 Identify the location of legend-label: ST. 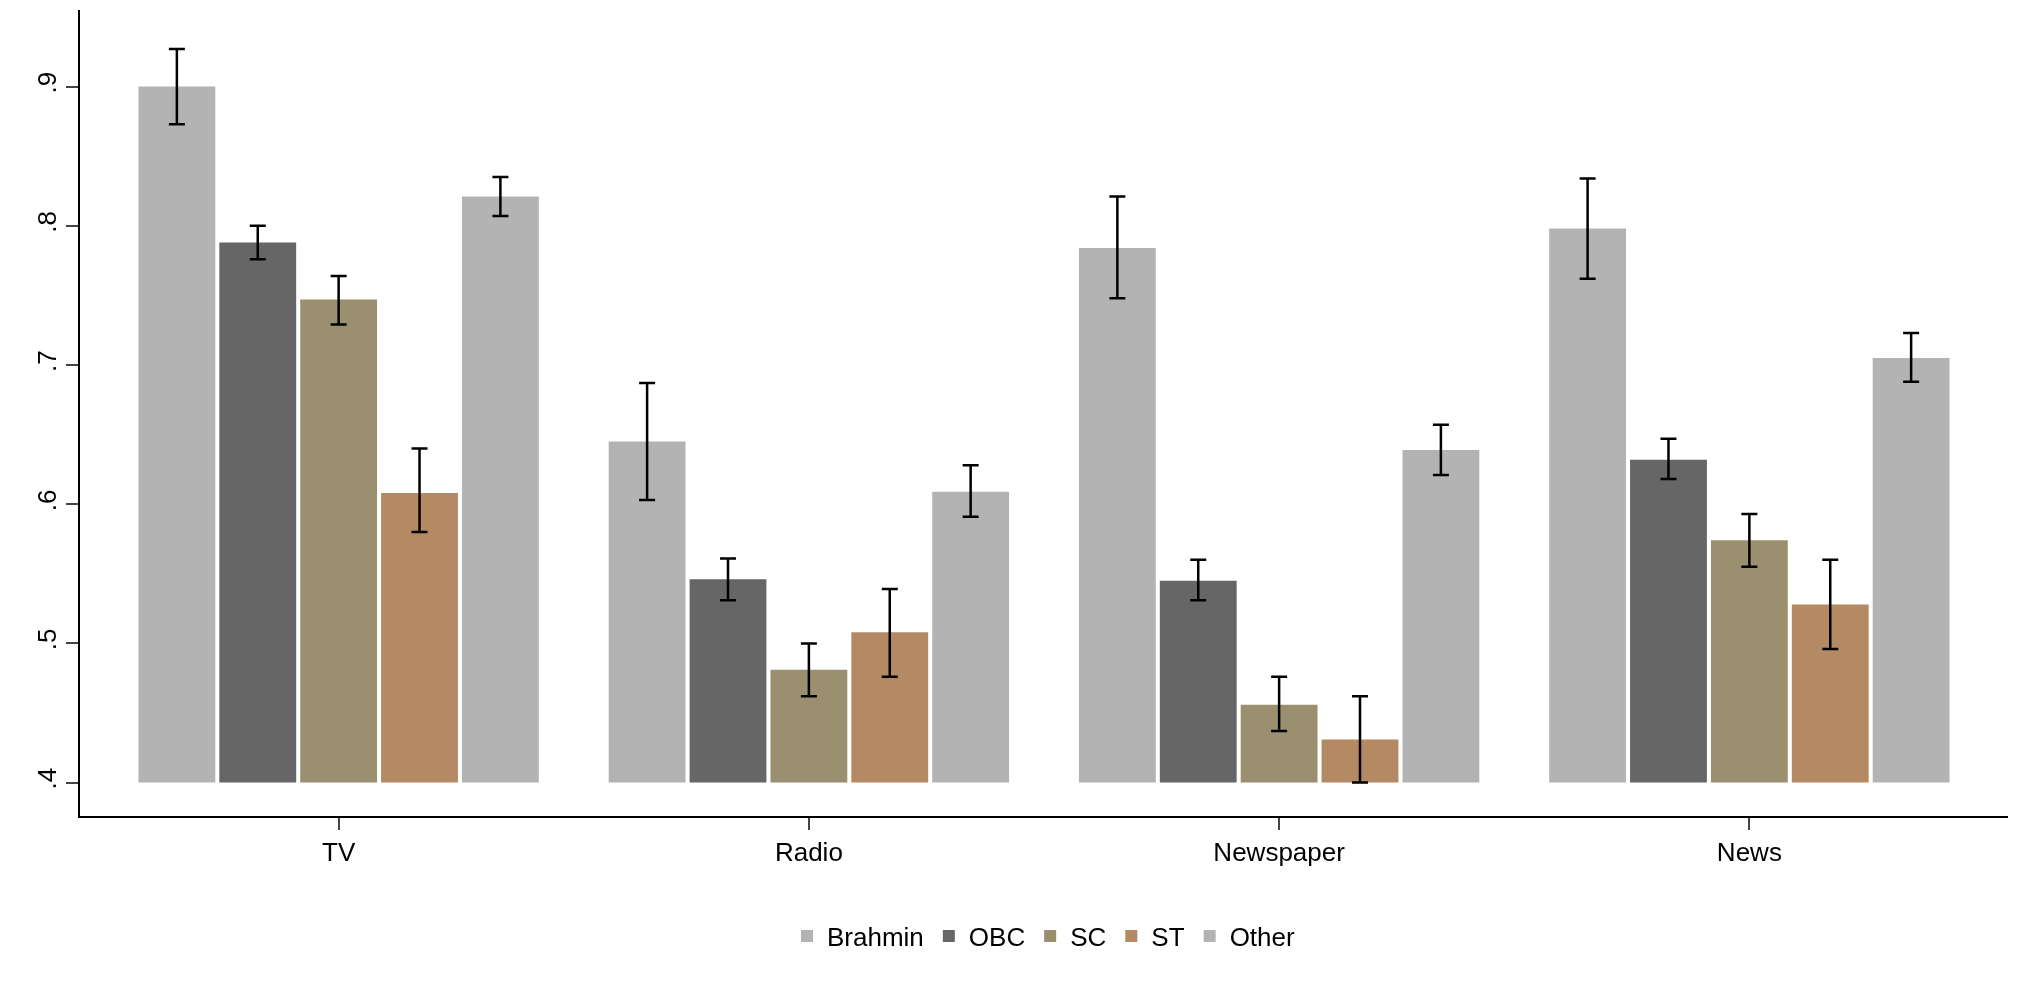
(1168, 937).